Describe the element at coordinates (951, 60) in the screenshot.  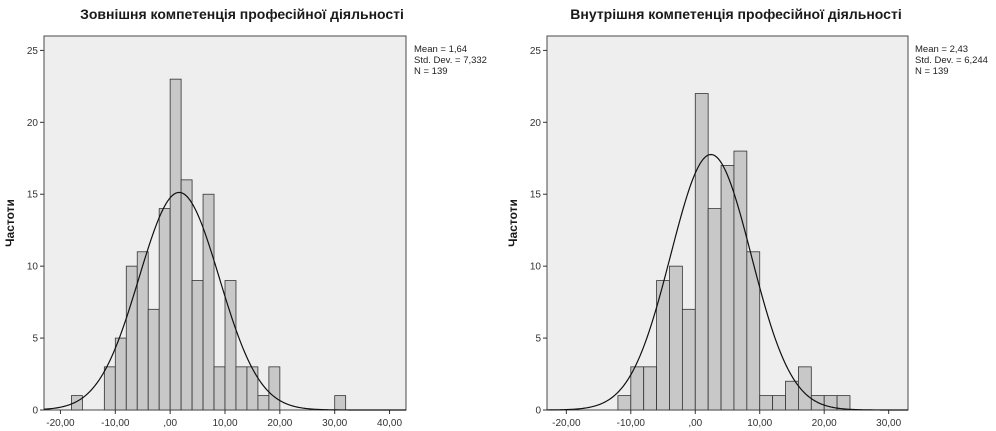
I see `stat-std-dev: Std. Dev. = 6,244` at that location.